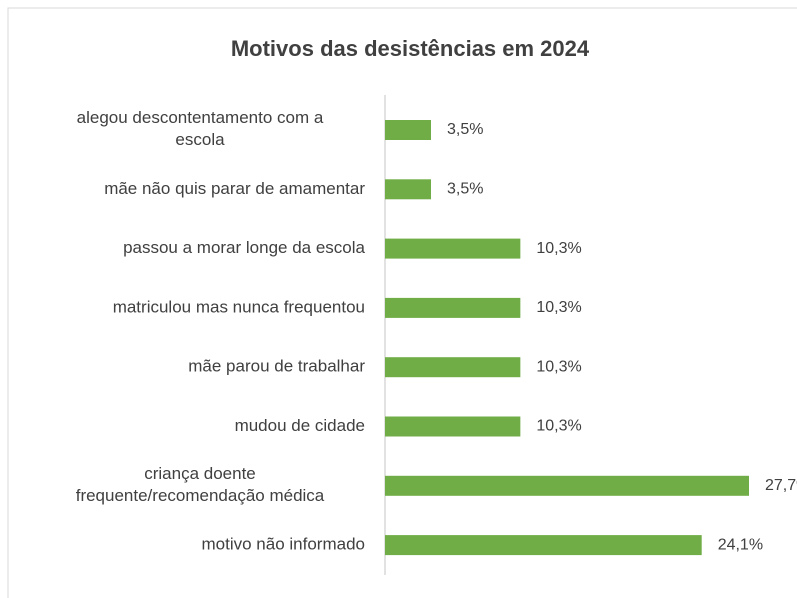 The image size is (797, 598). I want to click on category-label: alegou descontentamento com a escola, so click(200, 128).